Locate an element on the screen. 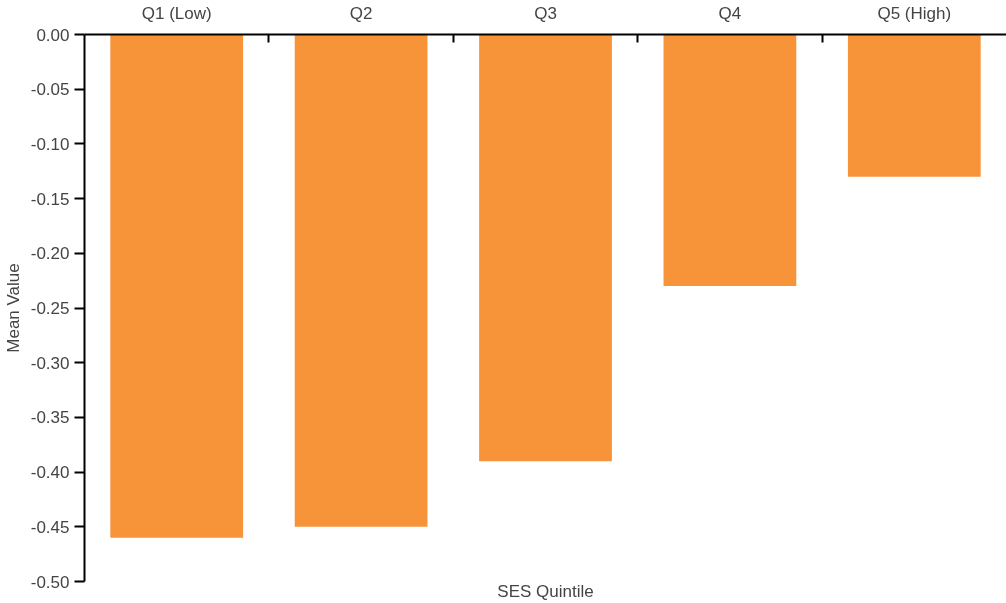  x-tick-label: Q4 is located at coordinates (730, 13).